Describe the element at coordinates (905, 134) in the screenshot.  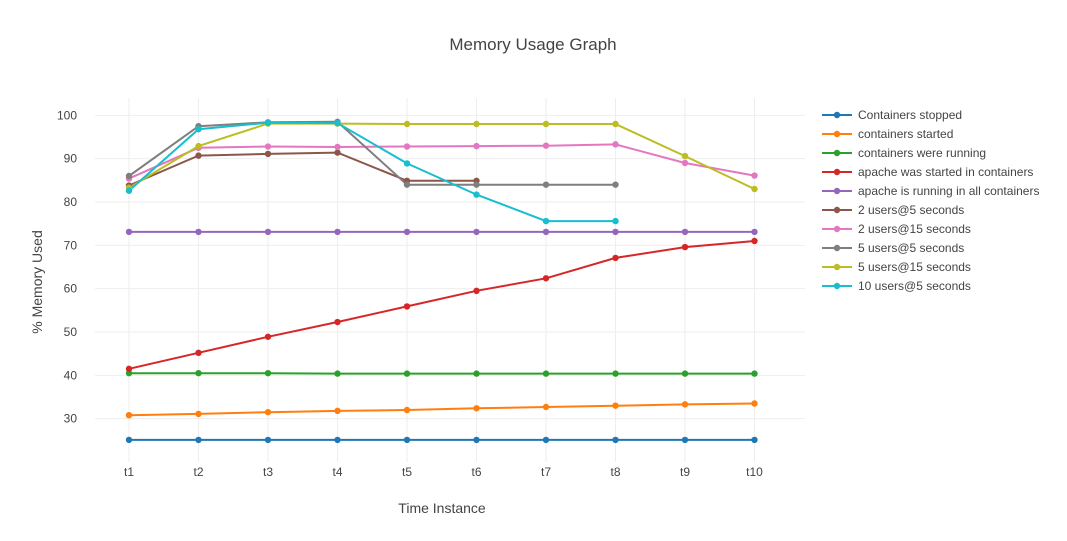
I see `legend-label: containers started` at that location.